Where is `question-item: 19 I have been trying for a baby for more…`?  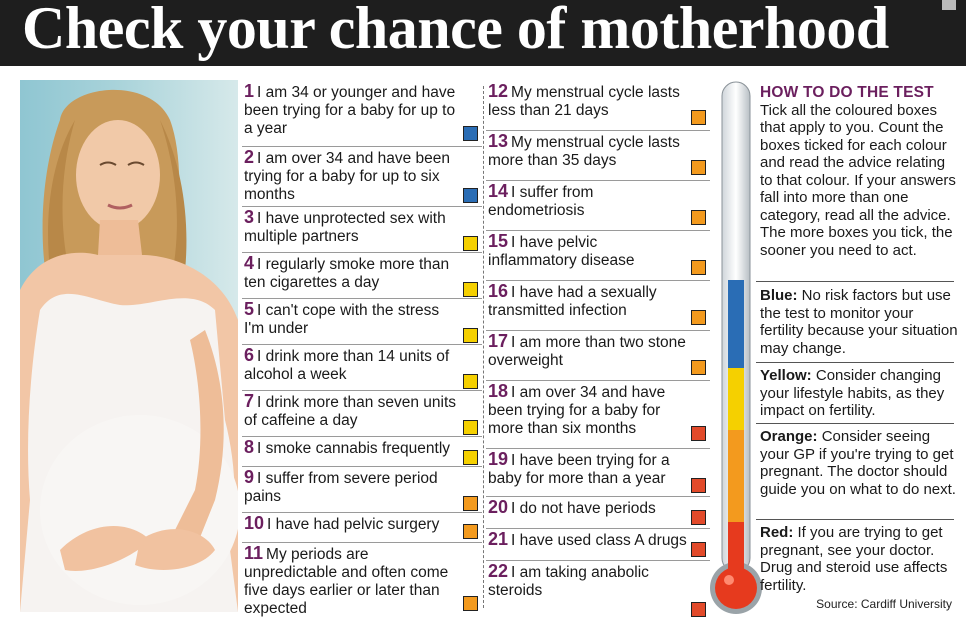 question-item: 19 I have been trying for a baby for more… is located at coordinates (598, 473).